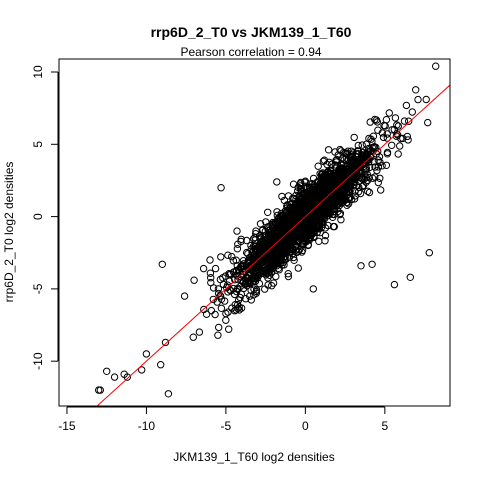 This screenshot has height=480, width=480. I want to click on x-axis-label: JKM139_1_T60 log2 densities, so click(253, 457).